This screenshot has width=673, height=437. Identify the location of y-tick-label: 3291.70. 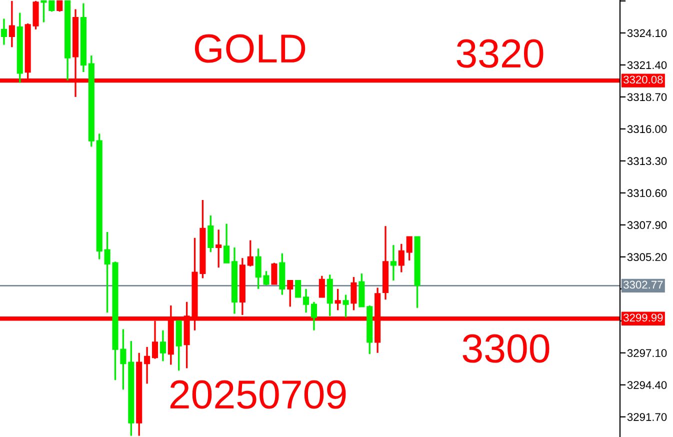
(647, 417).